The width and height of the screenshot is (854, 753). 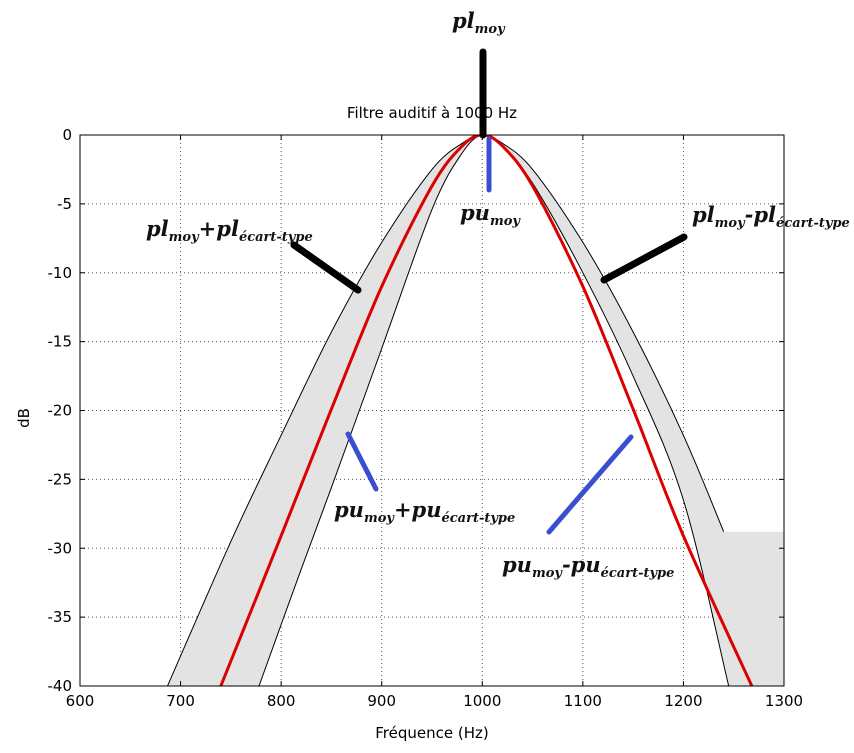 I want to click on x-tick-label: 900, so click(x=381, y=701).